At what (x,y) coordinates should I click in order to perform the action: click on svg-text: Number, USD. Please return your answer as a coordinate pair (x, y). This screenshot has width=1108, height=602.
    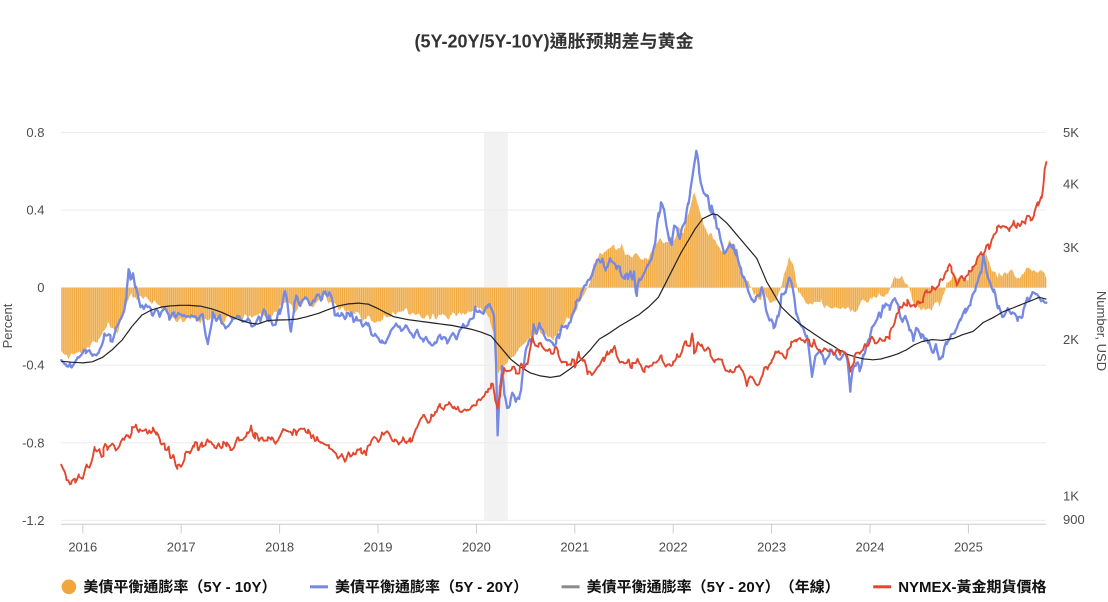
    Looking at the image, I should click on (1101, 331).